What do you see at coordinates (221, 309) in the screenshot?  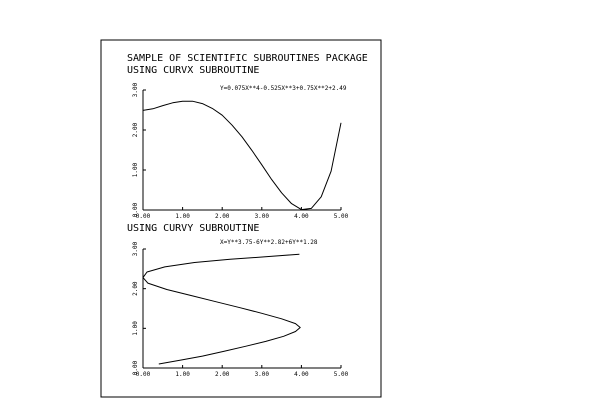 I see `chart2-series-line` at bounding box center [221, 309].